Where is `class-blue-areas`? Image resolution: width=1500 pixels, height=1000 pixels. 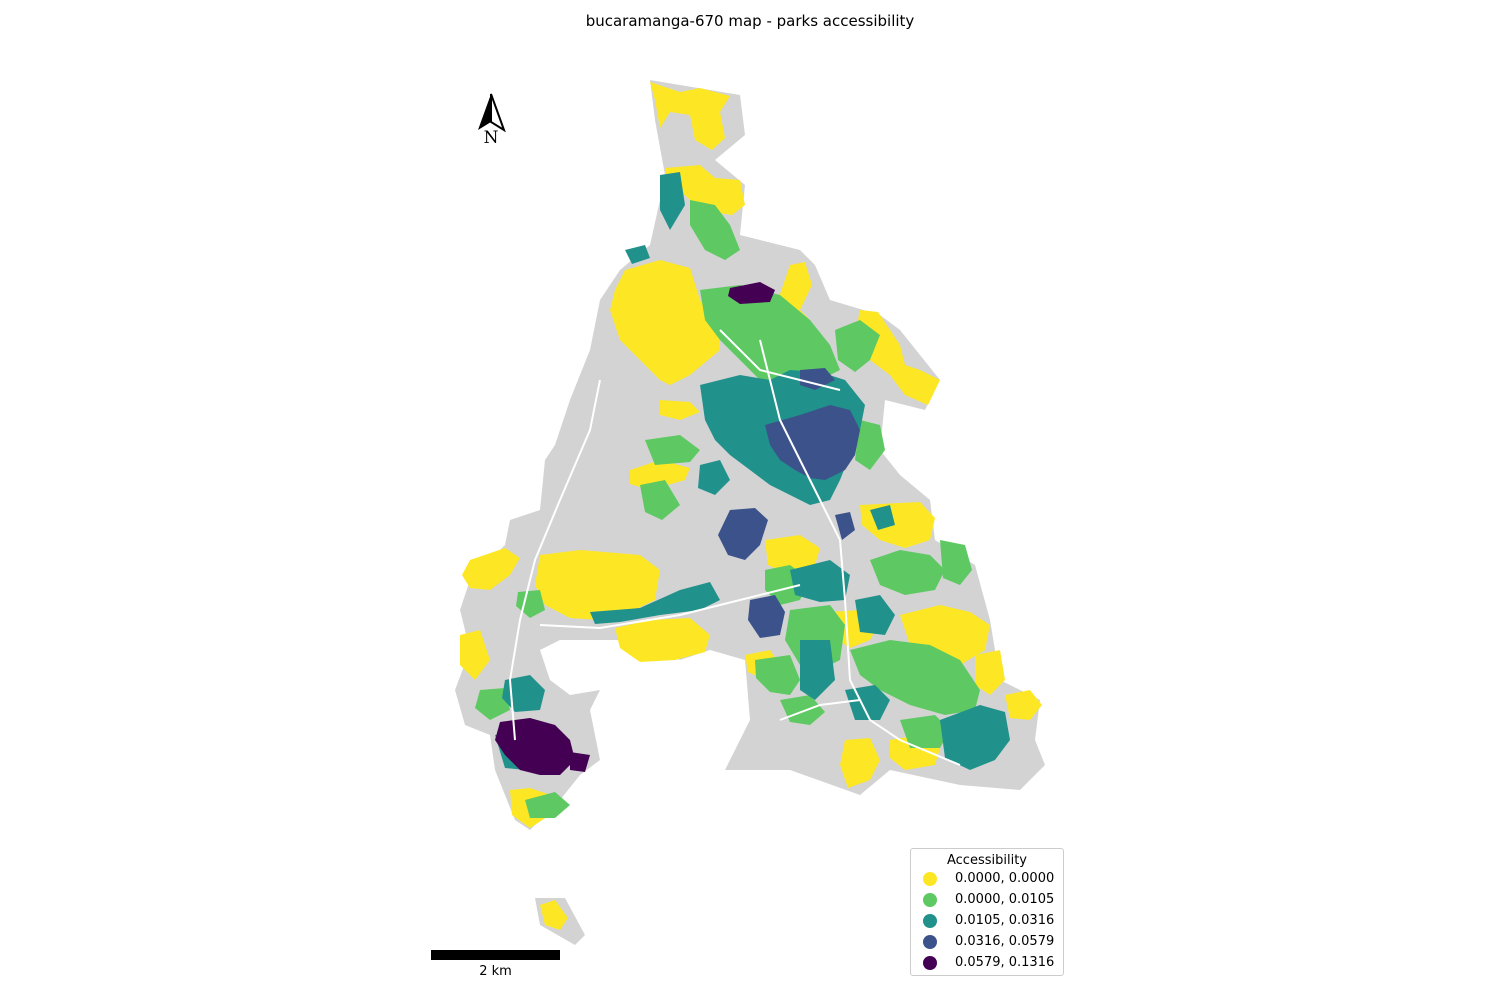
class-blue-areas is located at coordinates (789, 503).